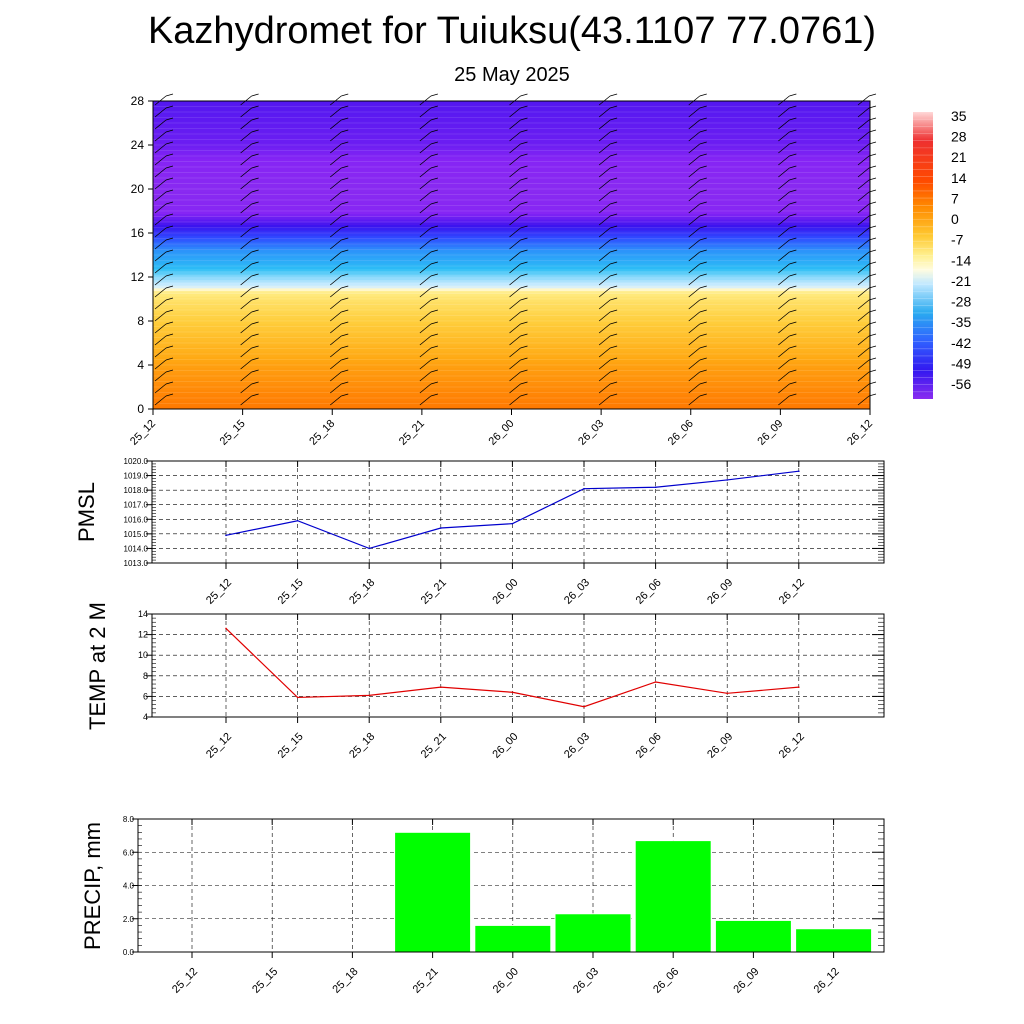 This screenshot has width=1024, height=1024. What do you see at coordinates (923, 255) in the screenshot?
I see `colorbar` at bounding box center [923, 255].